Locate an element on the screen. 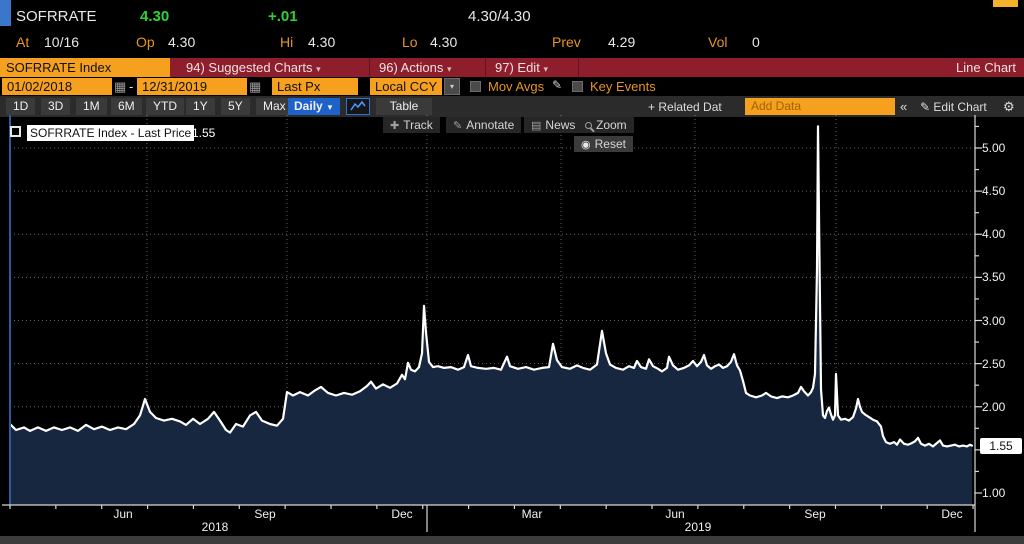  date-from-input: 01/02/2018 is located at coordinates (57, 86).